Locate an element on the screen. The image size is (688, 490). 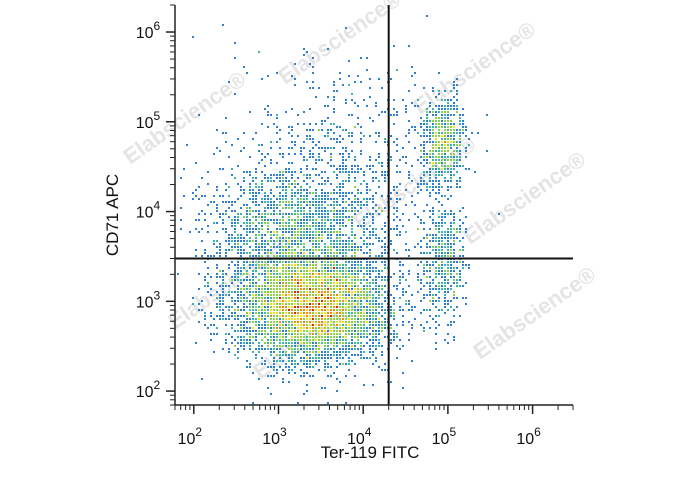
x-tick-label: 103 is located at coordinates (274, 436).